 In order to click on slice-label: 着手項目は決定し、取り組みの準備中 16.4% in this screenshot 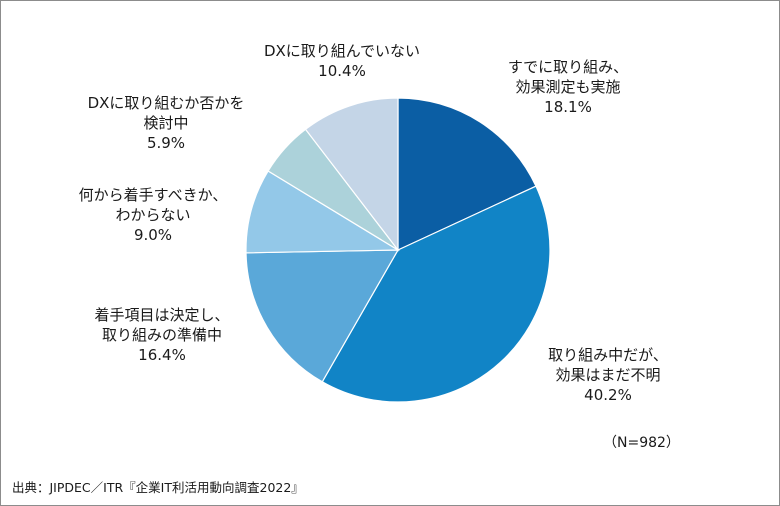, I will do `click(161, 335)`.